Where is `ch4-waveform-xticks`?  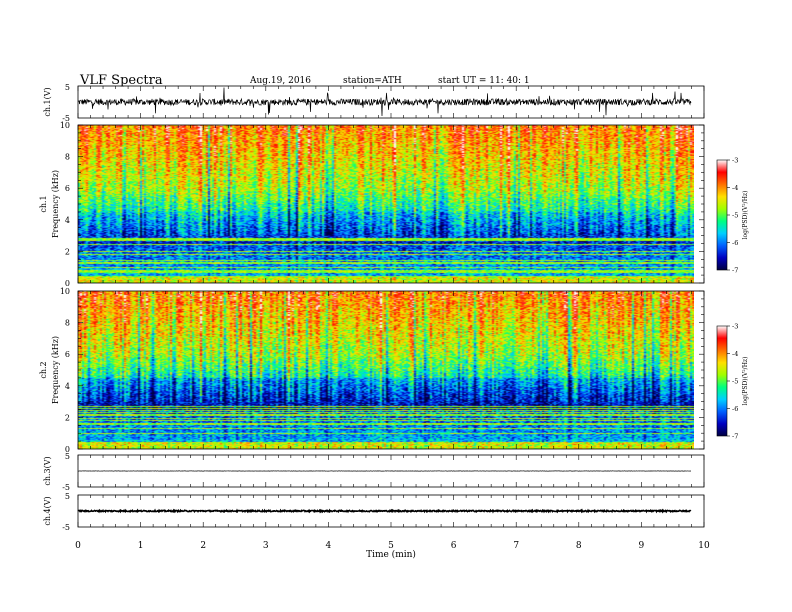
ch4-waveform-xticks is located at coordinates (391, 511).